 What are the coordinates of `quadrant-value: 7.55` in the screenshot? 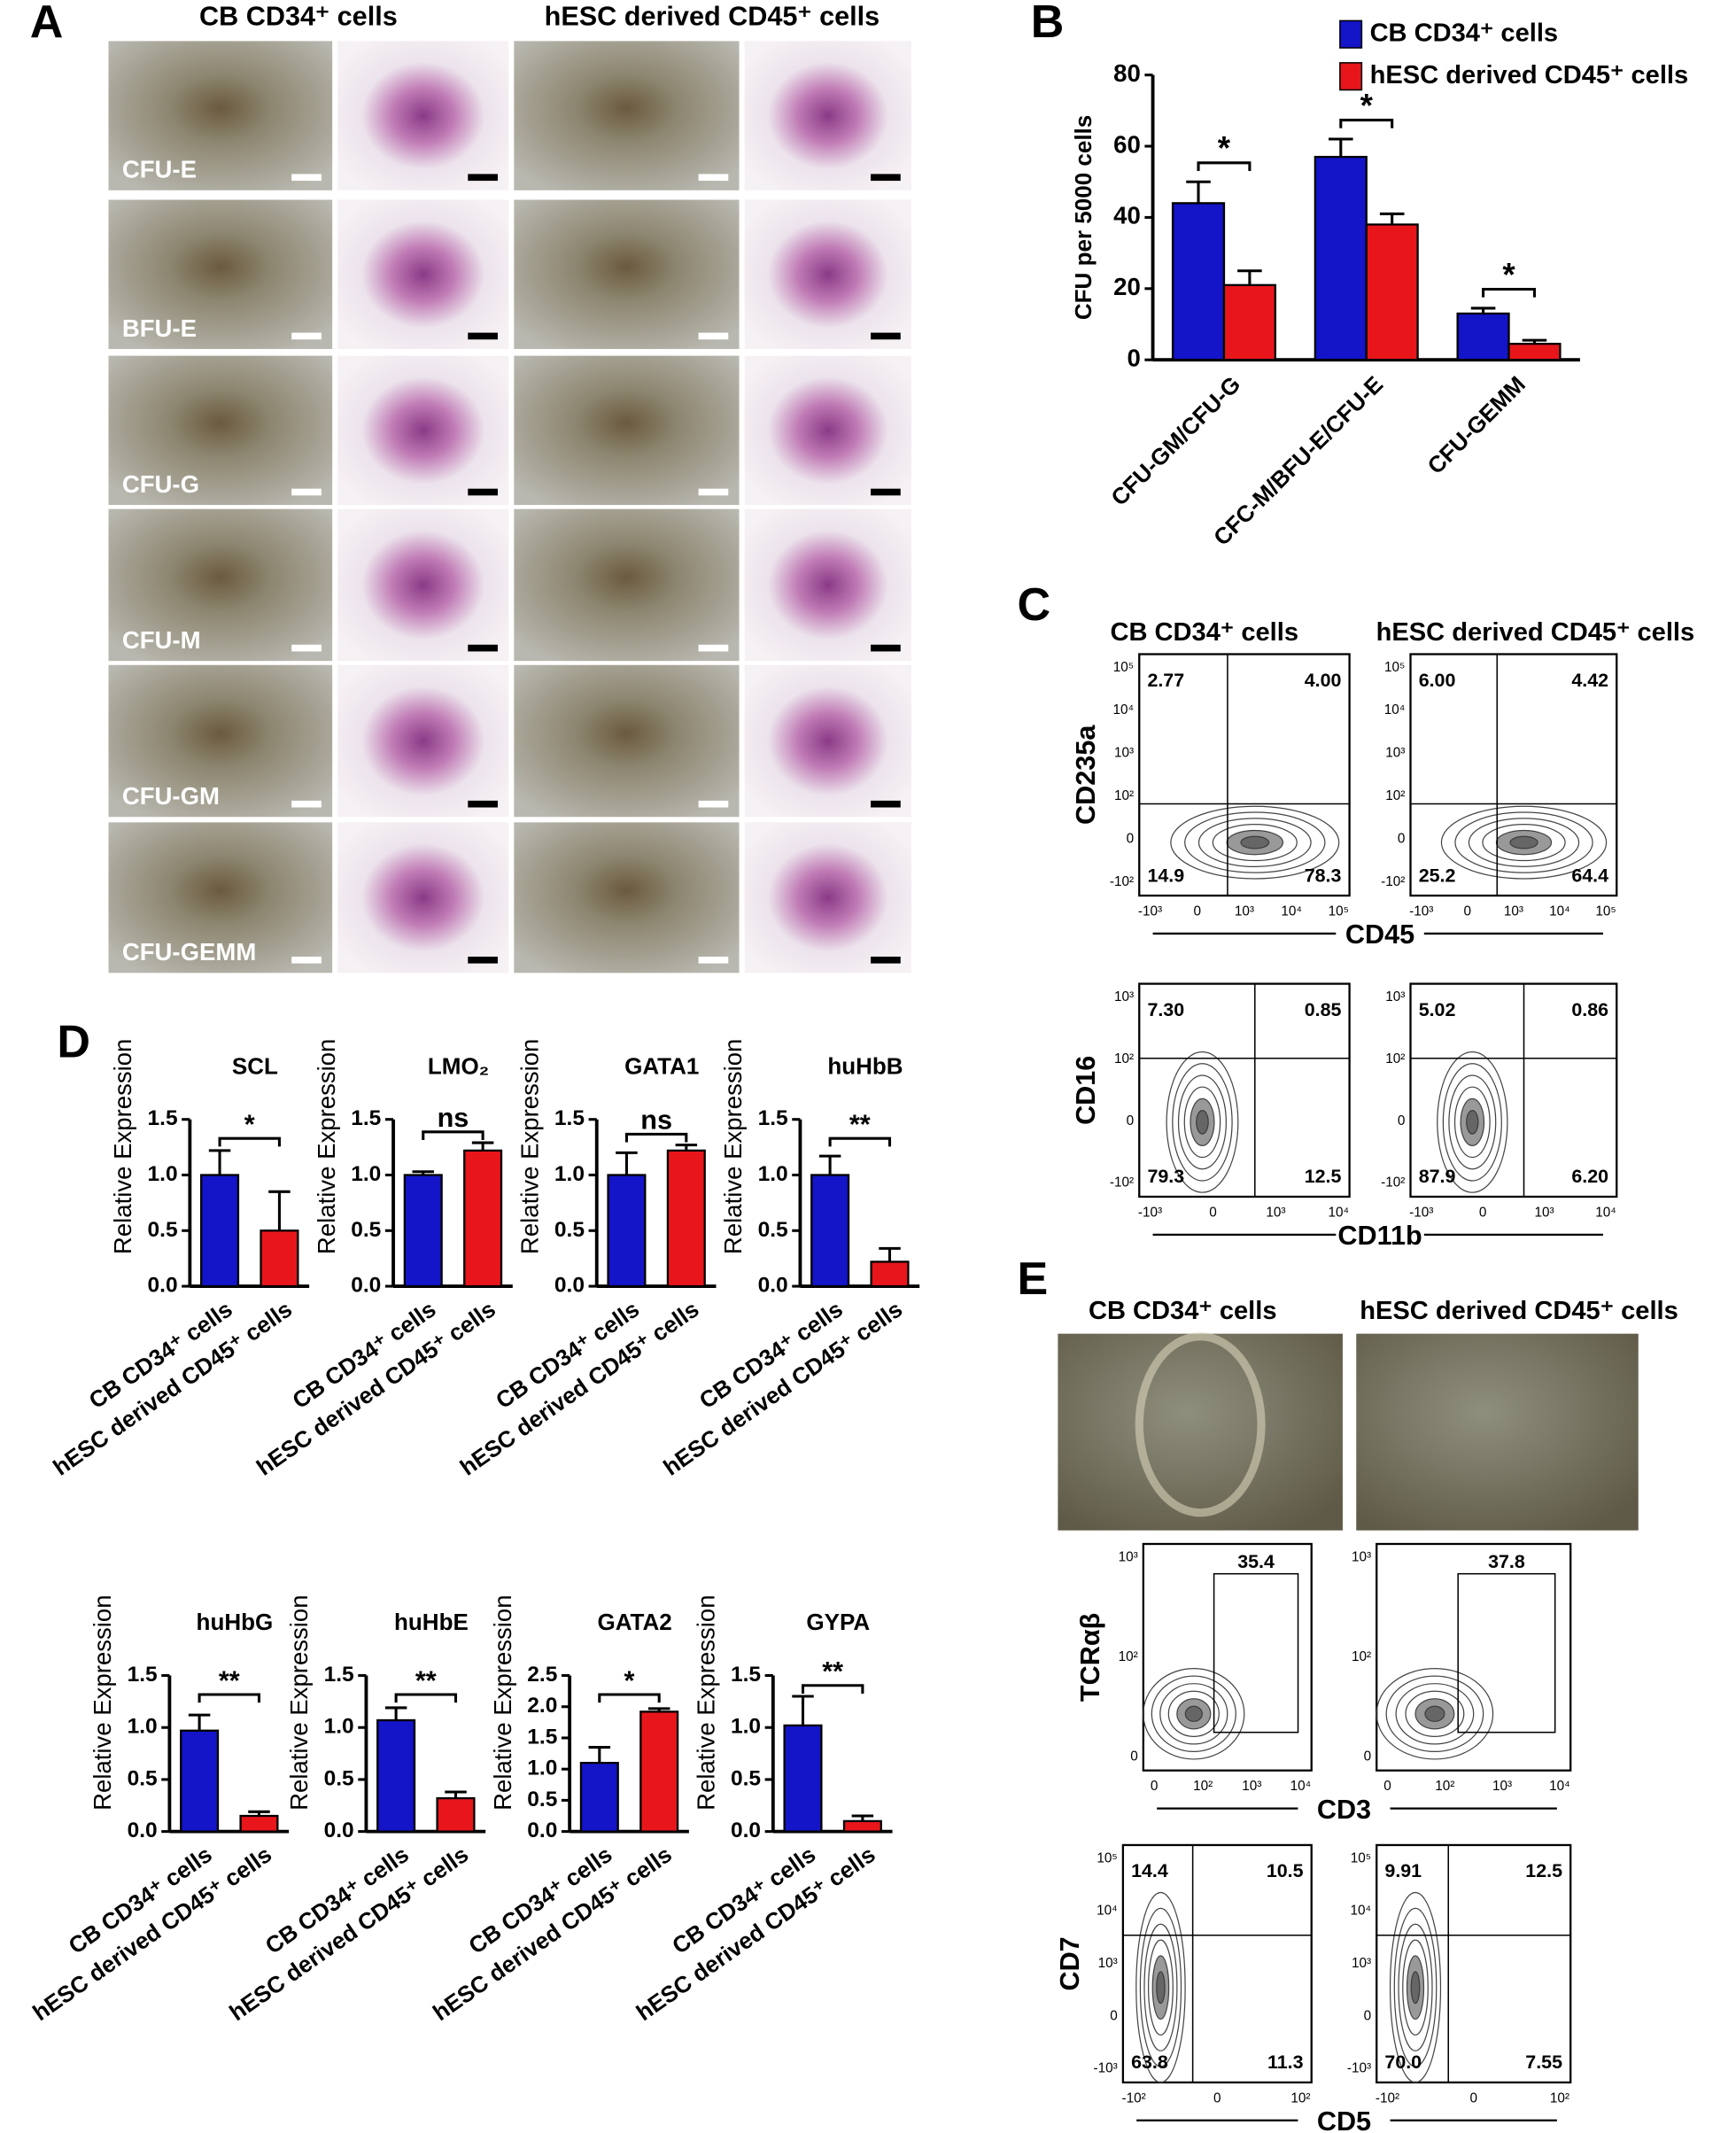 It's located at (1543, 2062).